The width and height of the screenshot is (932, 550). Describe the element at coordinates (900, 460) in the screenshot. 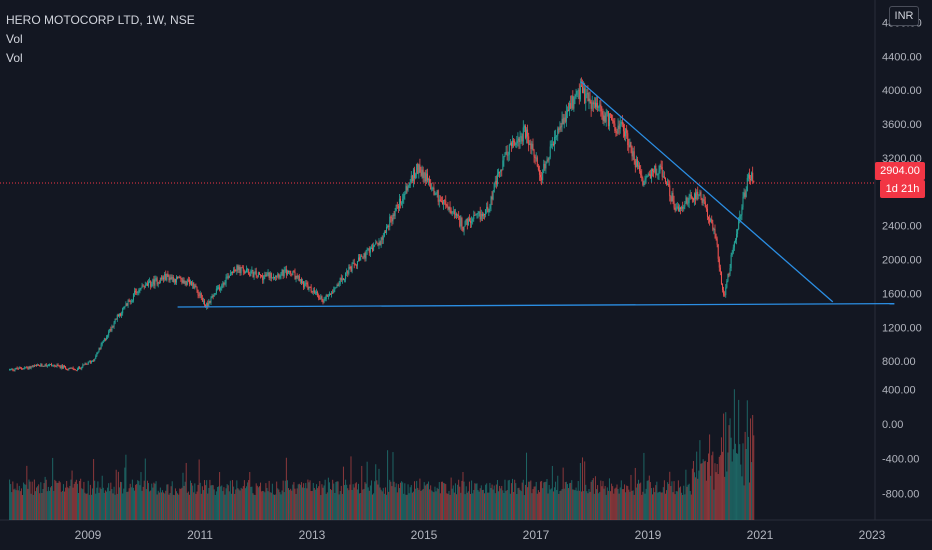

I see `volume-axis-tick-label: -400.00` at that location.